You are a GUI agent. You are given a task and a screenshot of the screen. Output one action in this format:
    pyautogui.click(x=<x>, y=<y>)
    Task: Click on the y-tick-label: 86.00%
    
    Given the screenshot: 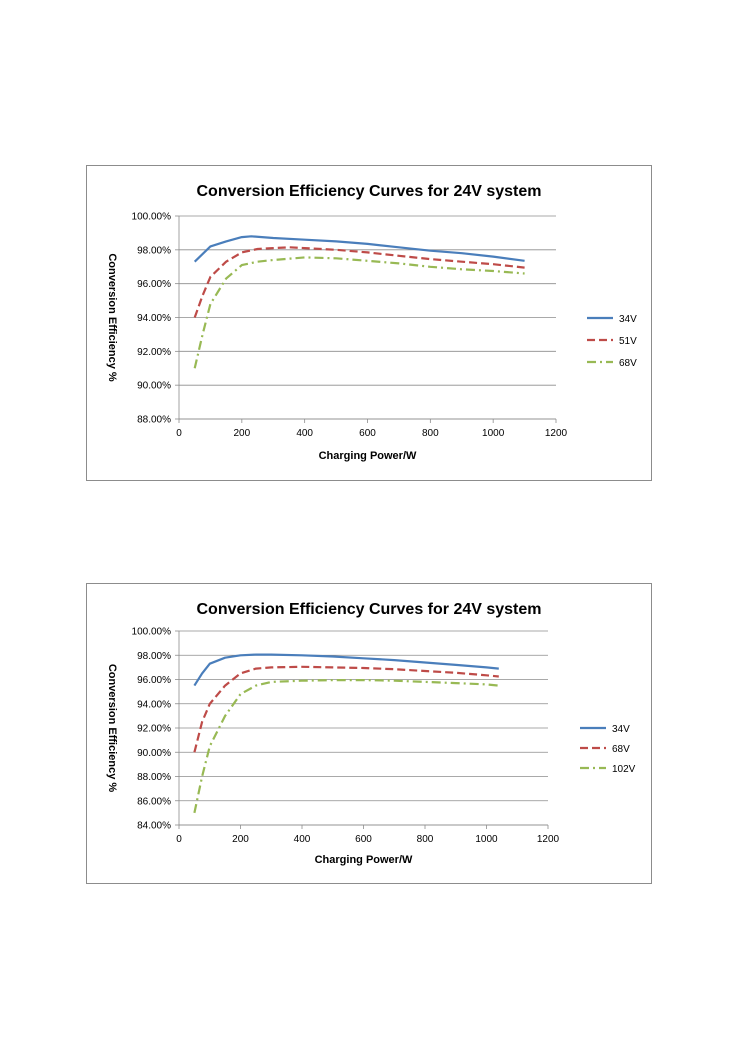 What is the action you would take?
    pyautogui.click(x=154, y=801)
    